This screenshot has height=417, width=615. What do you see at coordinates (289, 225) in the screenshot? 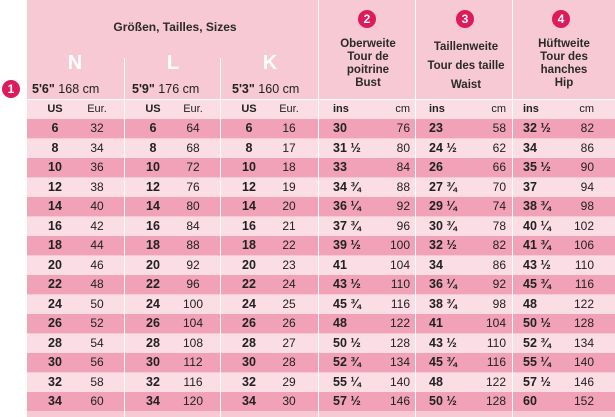
I see `cell-k-eur: 21` at bounding box center [289, 225].